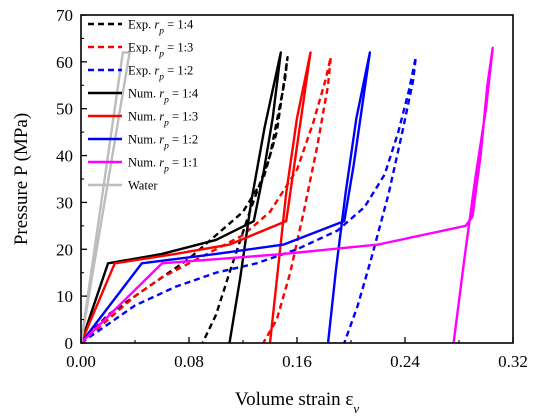 The width and height of the screenshot is (550, 418). What do you see at coordinates (163, 142) in the screenshot?
I see `legend-label-6: Num. rp = 1:2` at bounding box center [163, 142].